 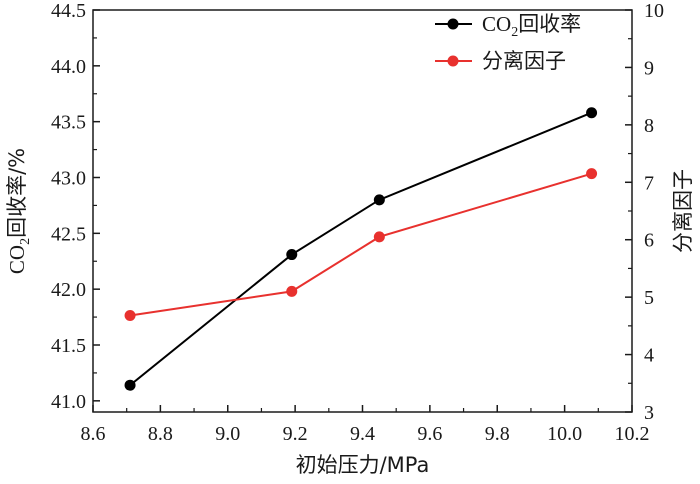 What do you see at coordinates (644, 212) in the screenshot?
I see `right-y-axis-ticks: 3 4 5 6 7 8 9 10` at bounding box center [644, 212].